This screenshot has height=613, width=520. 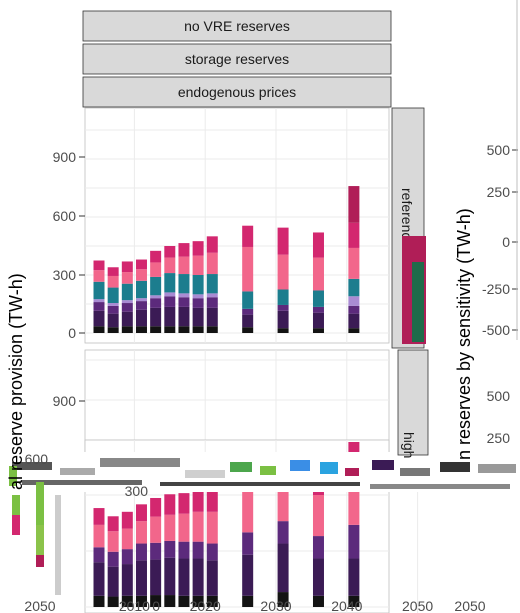 I want to click on facet-side-strip-label: reference, so click(x=407, y=217).